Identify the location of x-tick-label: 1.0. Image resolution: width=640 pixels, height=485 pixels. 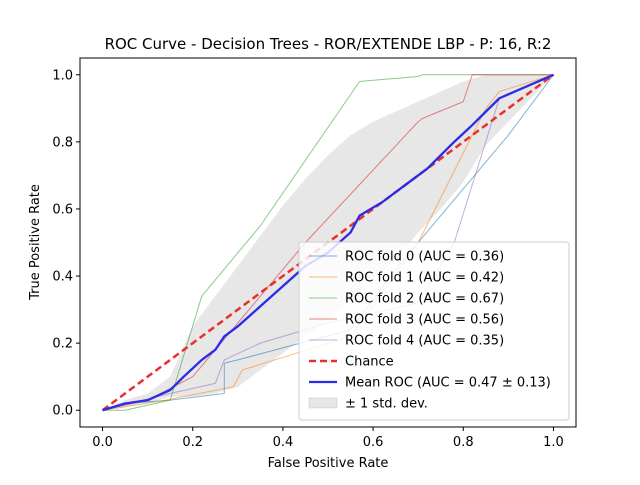
(553, 442).